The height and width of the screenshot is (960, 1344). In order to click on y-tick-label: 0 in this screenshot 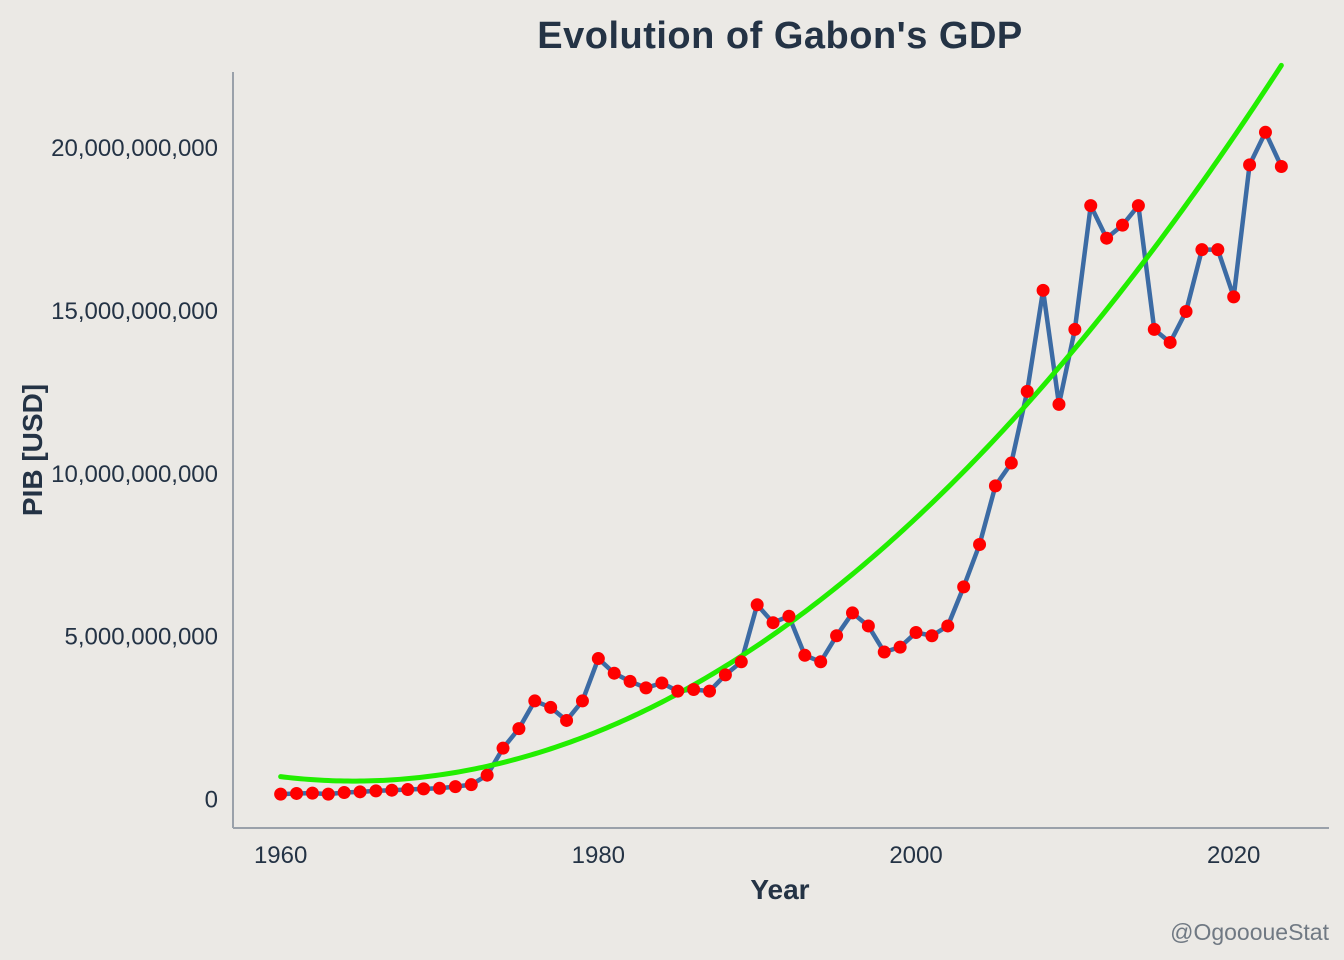, I will do `click(211, 800)`.